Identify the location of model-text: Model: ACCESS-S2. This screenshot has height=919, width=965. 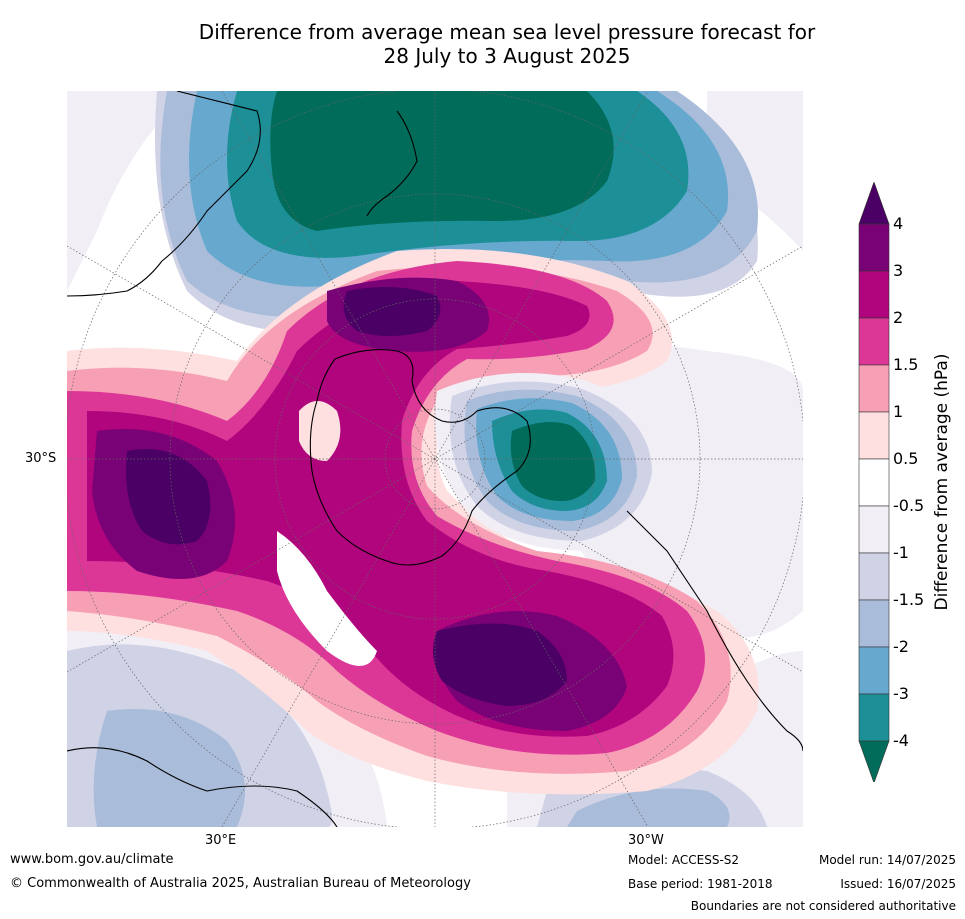
(684, 860).